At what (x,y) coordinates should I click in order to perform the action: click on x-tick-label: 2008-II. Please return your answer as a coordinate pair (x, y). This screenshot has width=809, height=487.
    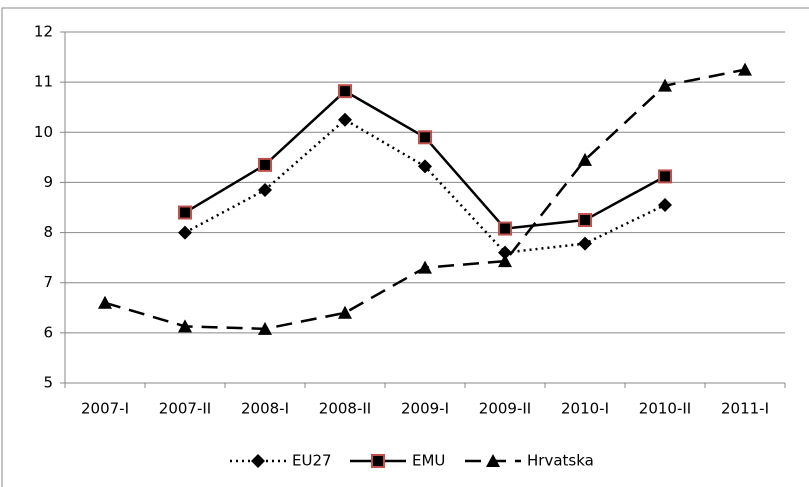
    Looking at the image, I should click on (345, 409).